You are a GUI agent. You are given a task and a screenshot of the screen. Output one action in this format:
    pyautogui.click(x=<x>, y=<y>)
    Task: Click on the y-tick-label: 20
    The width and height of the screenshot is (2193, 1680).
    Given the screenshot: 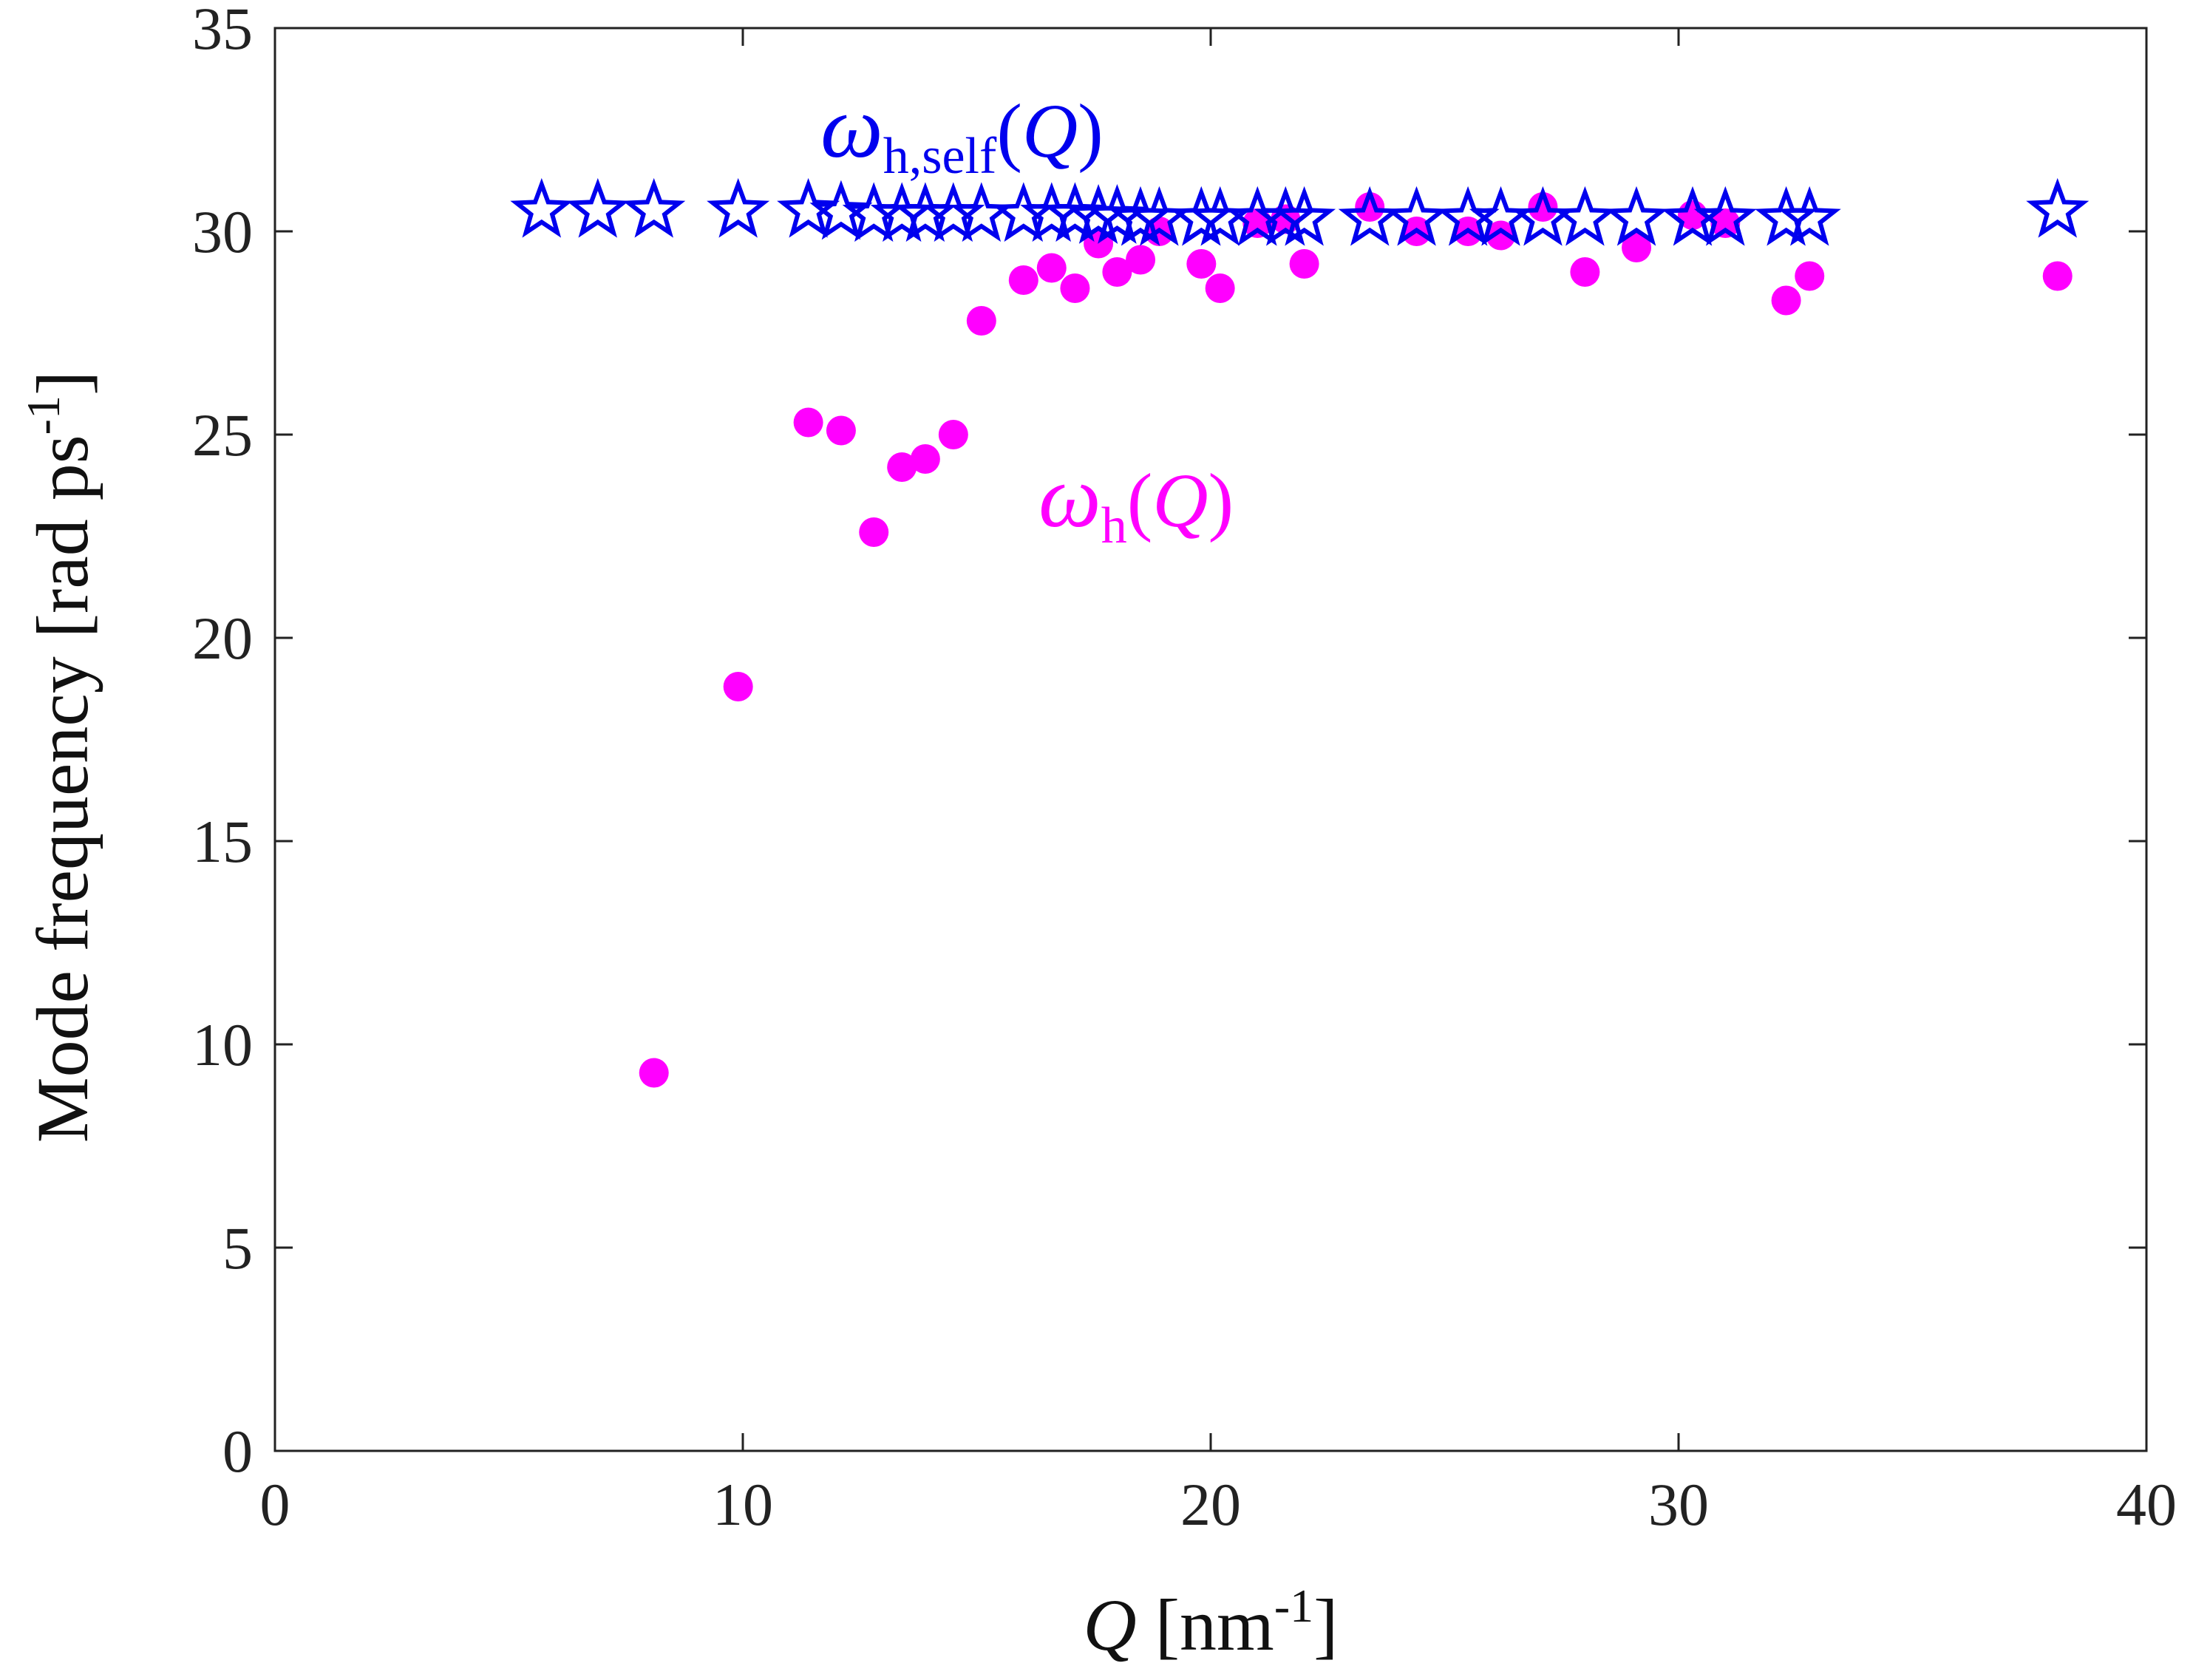 What is the action you would take?
    pyautogui.click(x=222, y=638)
    